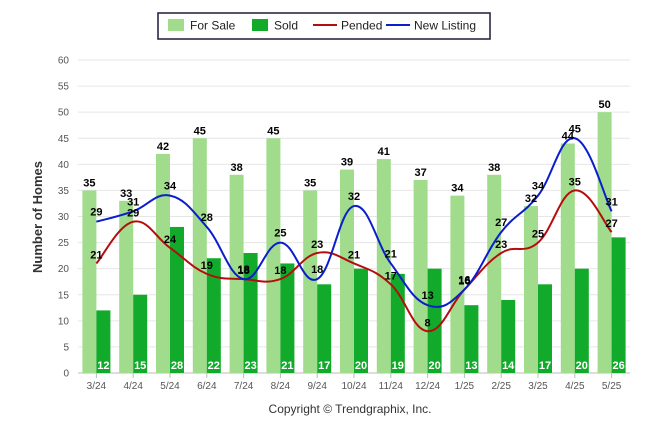 The height and width of the screenshot is (434, 646). What do you see at coordinates (398, 366) in the screenshot?
I see `sold-value-label: 19` at bounding box center [398, 366].